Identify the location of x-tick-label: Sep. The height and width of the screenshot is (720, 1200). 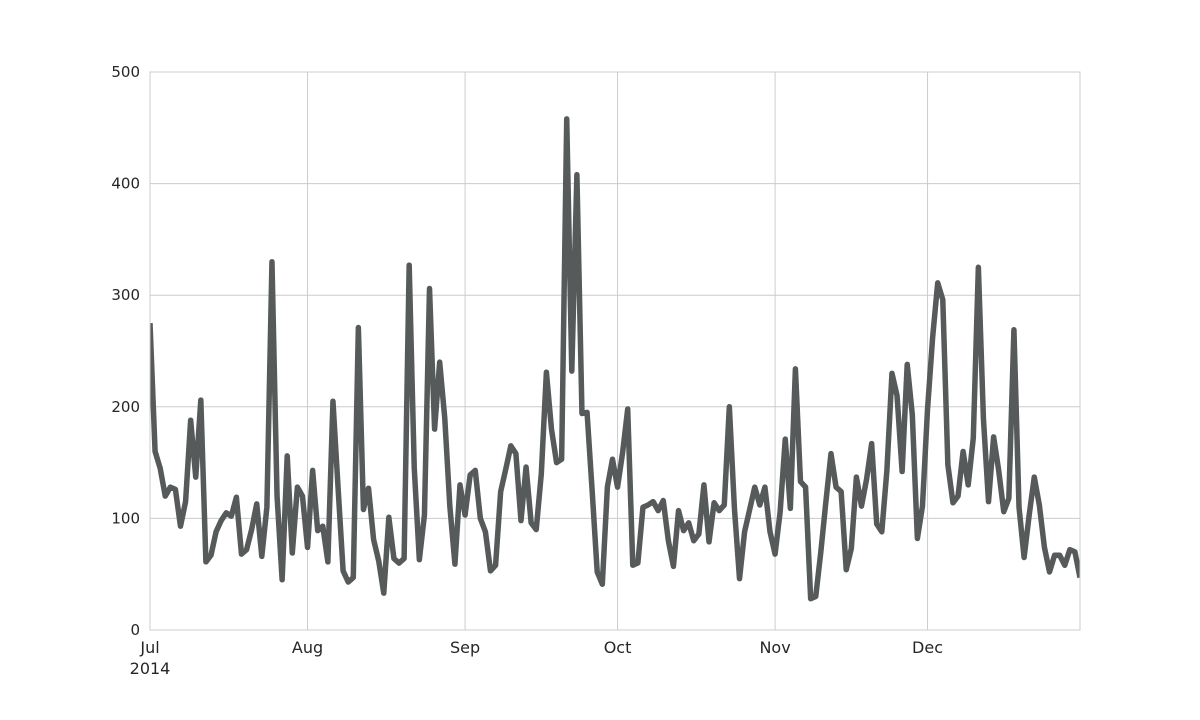
(465, 647).